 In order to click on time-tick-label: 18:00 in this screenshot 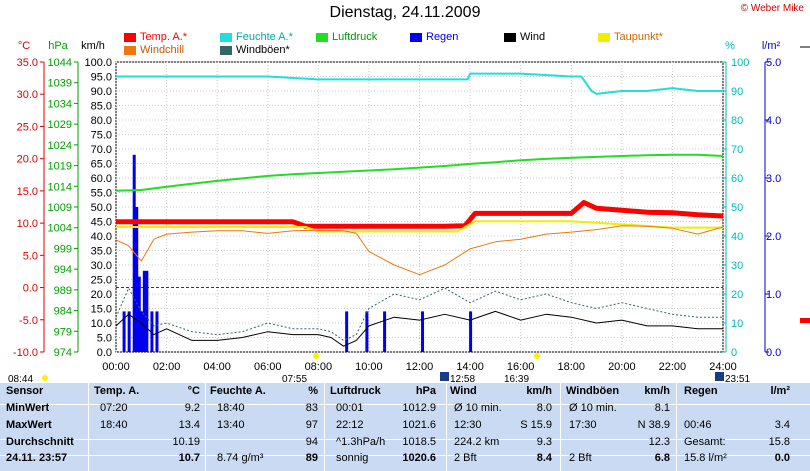, I will do `click(571, 367)`.